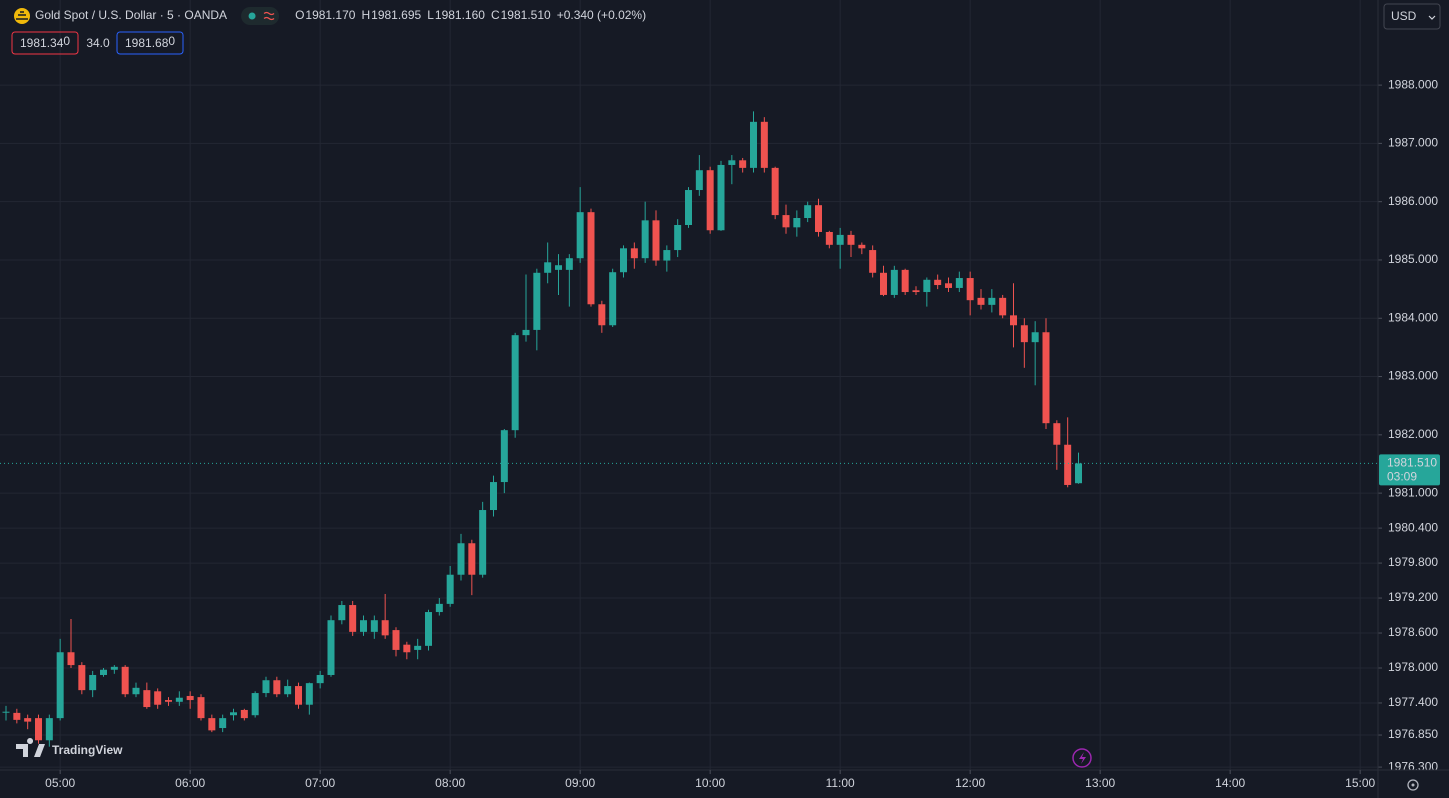 This screenshot has height=798, width=1449. What do you see at coordinates (42, 43) in the screenshot?
I see `bid-price: 1981.34` at bounding box center [42, 43].